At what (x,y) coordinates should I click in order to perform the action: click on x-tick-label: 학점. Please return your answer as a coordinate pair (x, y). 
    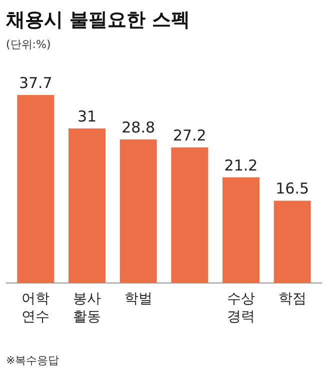
    Looking at the image, I should click on (292, 299).